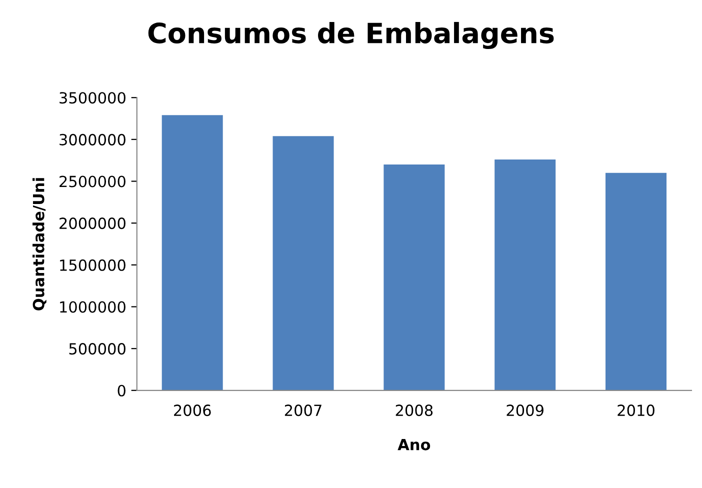 The image size is (702, 488). I want to click on chart-title: Consumos de Embalagens, so click(351, 36).